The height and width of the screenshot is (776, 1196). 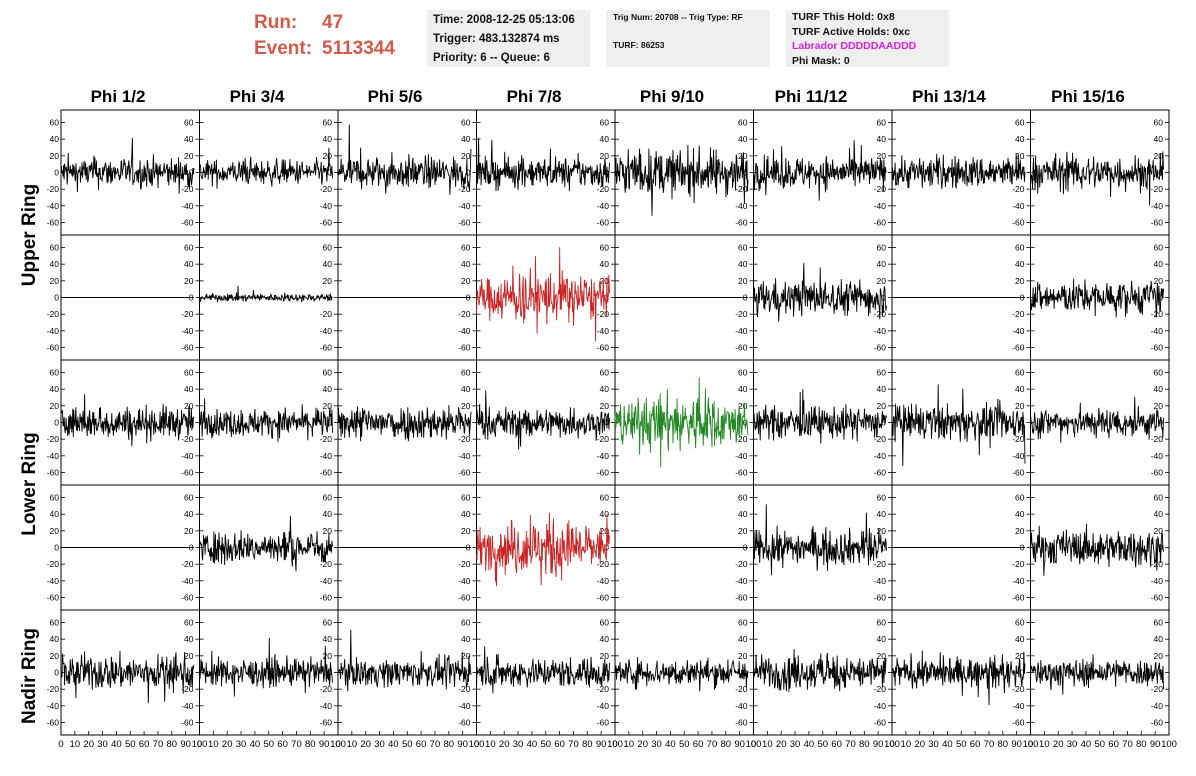 What do you see at coordinates (1088, 96) in the screenshot?
I see `phi-label-8: Phi 15/16` at bounding box center [1088, 96].